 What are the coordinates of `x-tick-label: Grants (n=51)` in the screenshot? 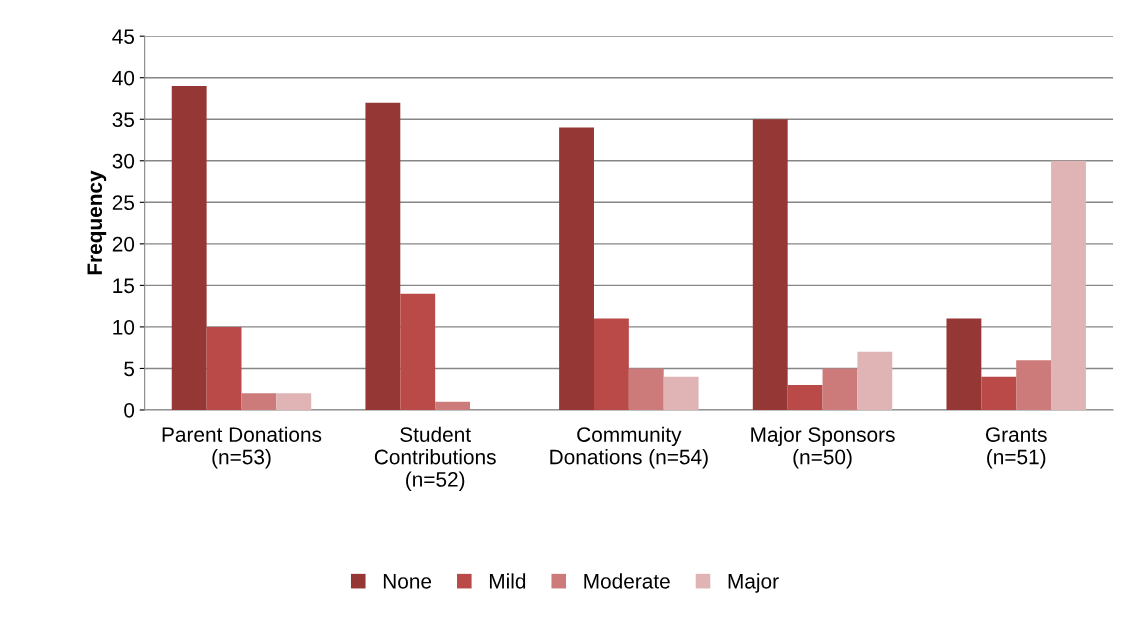 It's located at (1016, 448).